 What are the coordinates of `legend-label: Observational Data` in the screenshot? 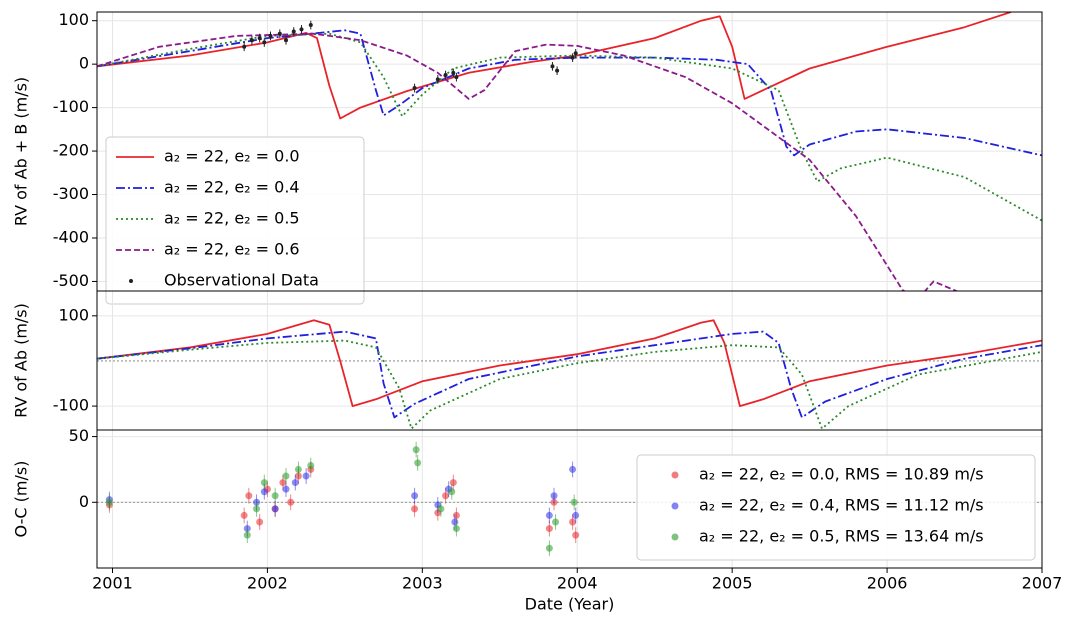 It's located at (241, 280).